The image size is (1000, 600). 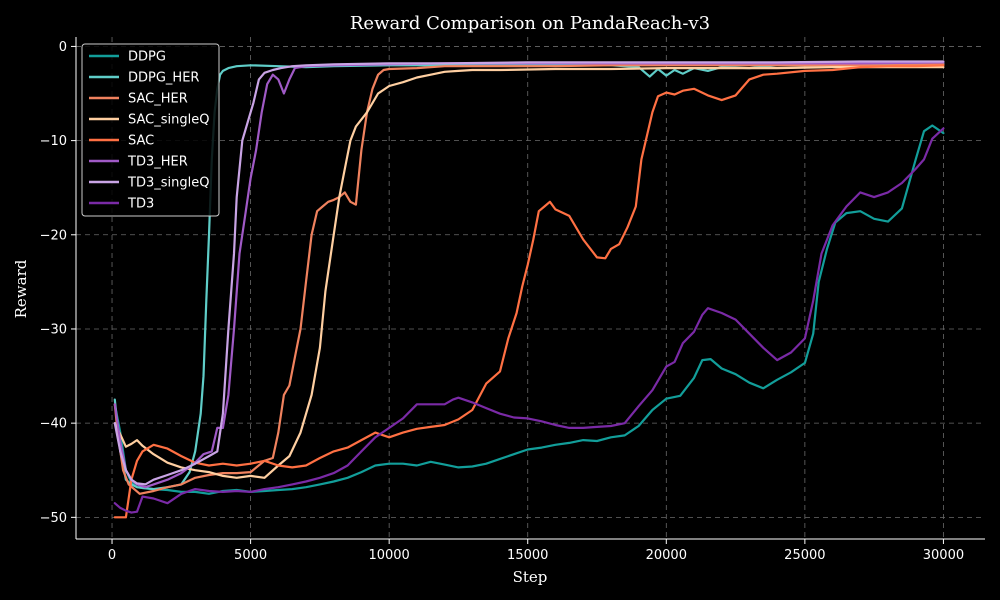 What do you see at coordinates (157, 162) in the screenshot?
I see `legend-label: TD3_HER` at bounding box center [157, 162].